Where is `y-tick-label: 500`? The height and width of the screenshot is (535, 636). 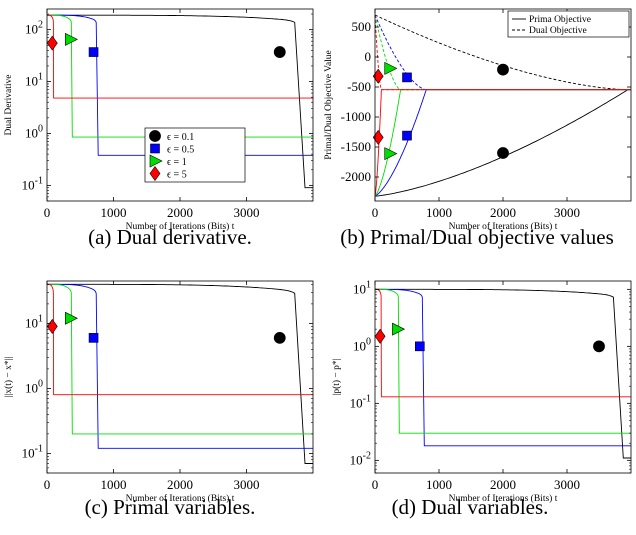 y-tick-label: 500 is located at coordinates (362, 26).